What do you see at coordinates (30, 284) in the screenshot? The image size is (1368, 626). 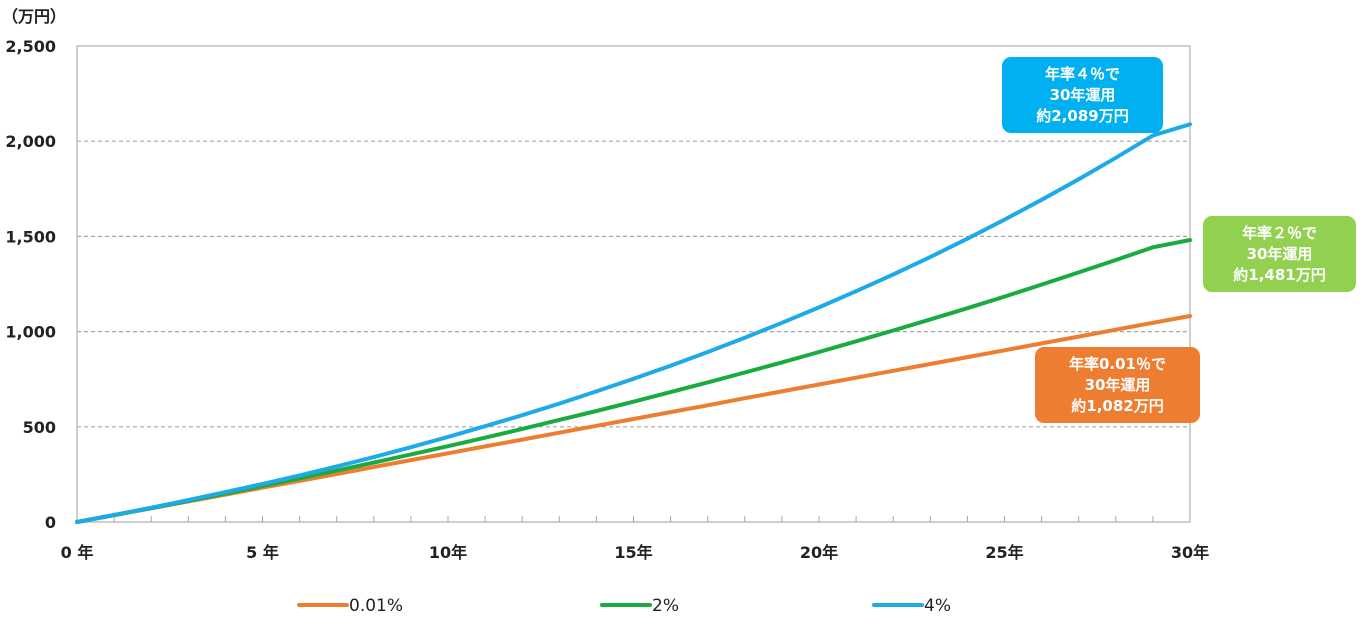 I see `y-axis: 0 500 1,000 1,500 2,000 2,500` at bounding box center [30, 284].